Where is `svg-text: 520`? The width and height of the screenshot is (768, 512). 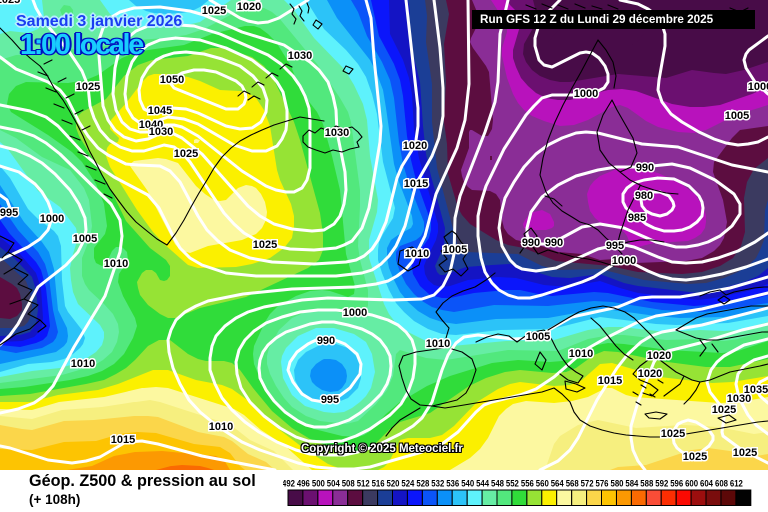
svg-text: 520 is located at coordinates (393, 484).